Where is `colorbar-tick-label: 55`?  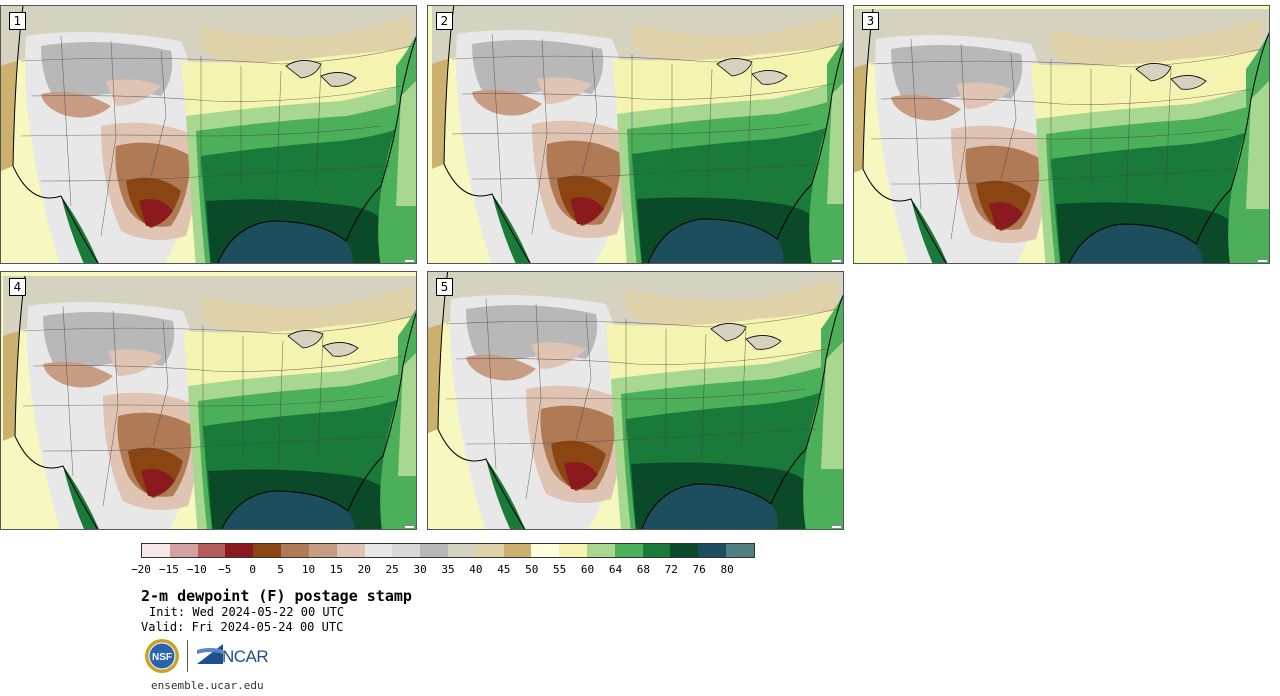 colorbar-tick-label: 55 is located at coordinates (560, 569).